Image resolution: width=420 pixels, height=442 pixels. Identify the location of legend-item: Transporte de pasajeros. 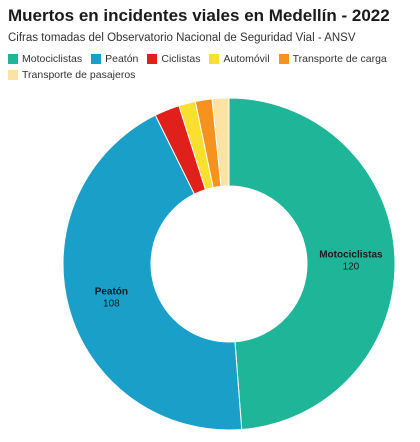
(71, 75).